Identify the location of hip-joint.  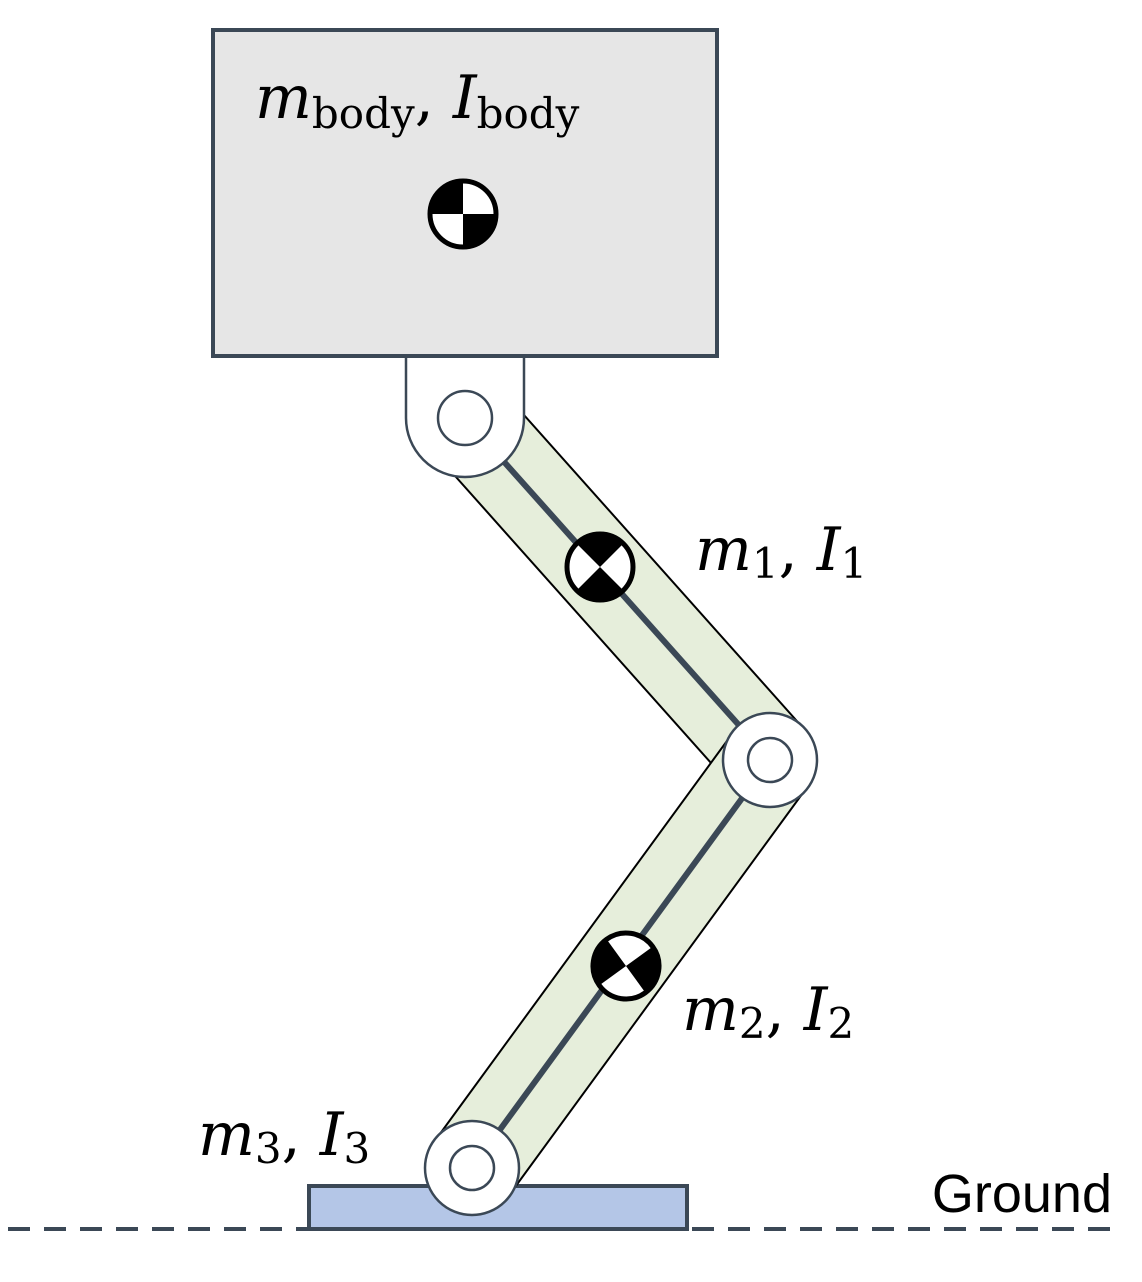
(465, 418).